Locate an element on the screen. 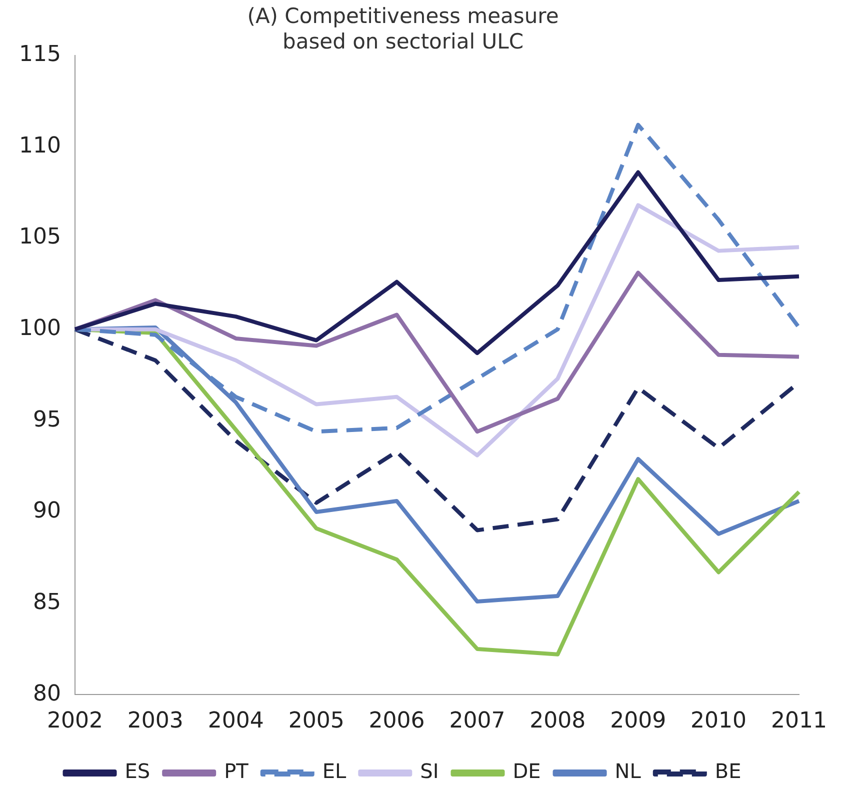  x-tick-label: 2003 is located at coordinates (155, 721).